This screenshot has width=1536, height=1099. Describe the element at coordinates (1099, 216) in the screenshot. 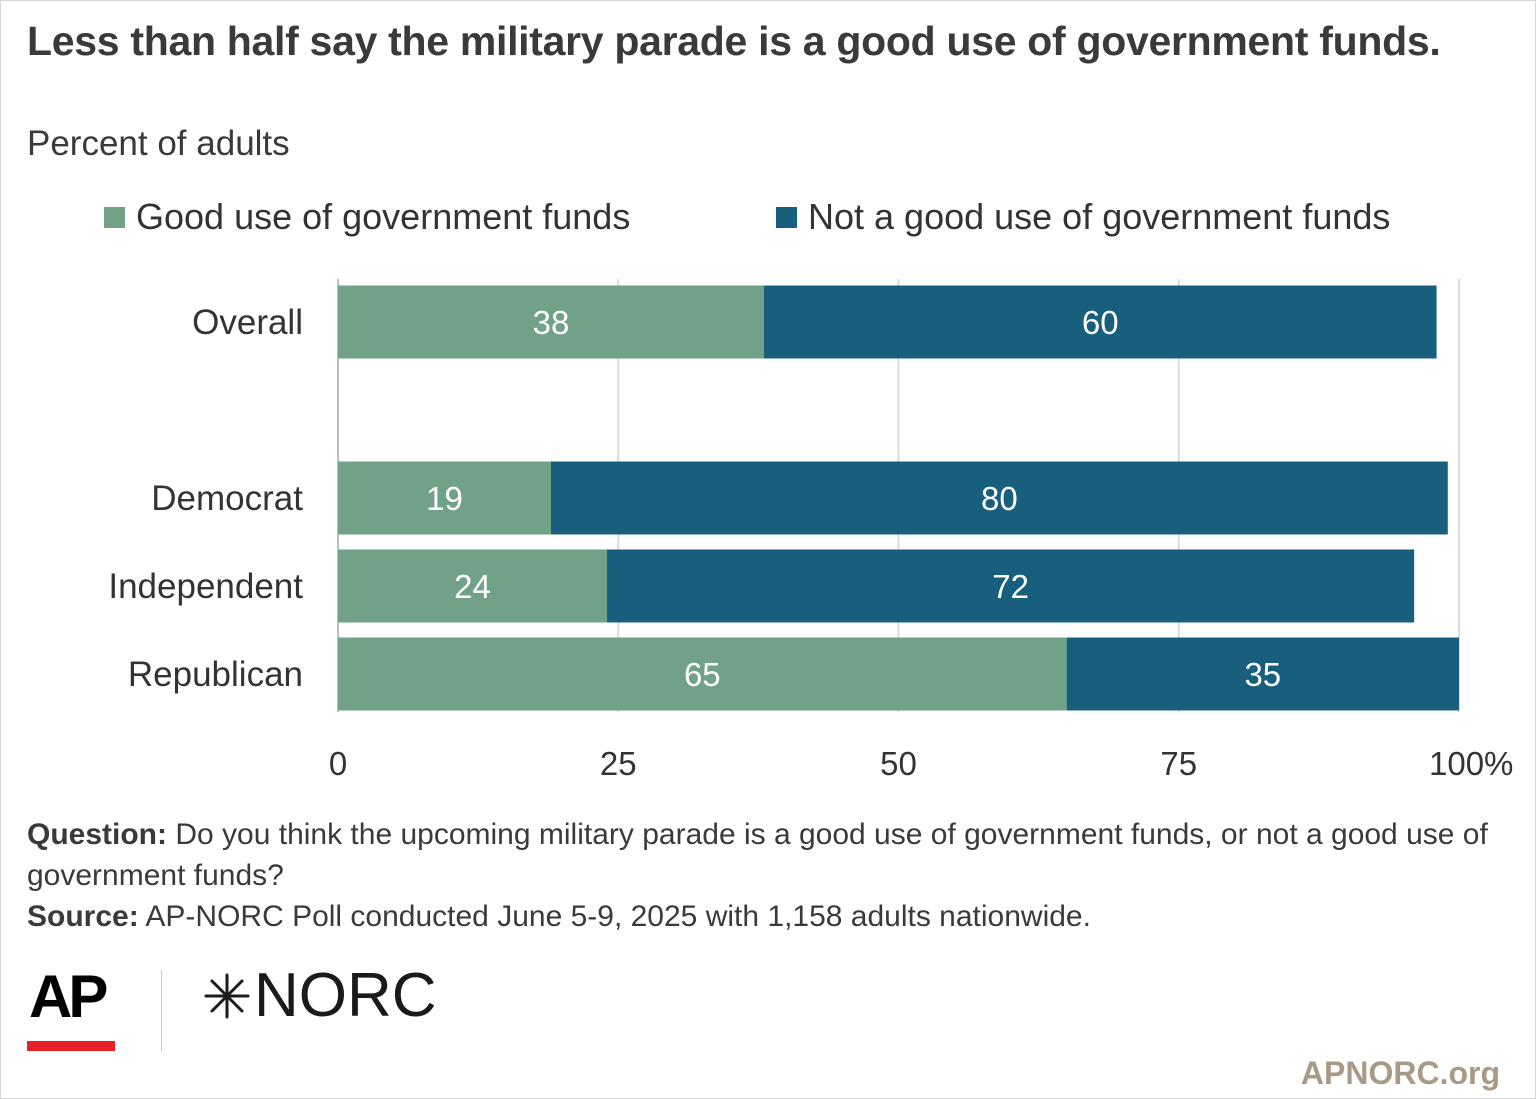

I see `legend-label-not-good: Not a good use of government funds` at that location.